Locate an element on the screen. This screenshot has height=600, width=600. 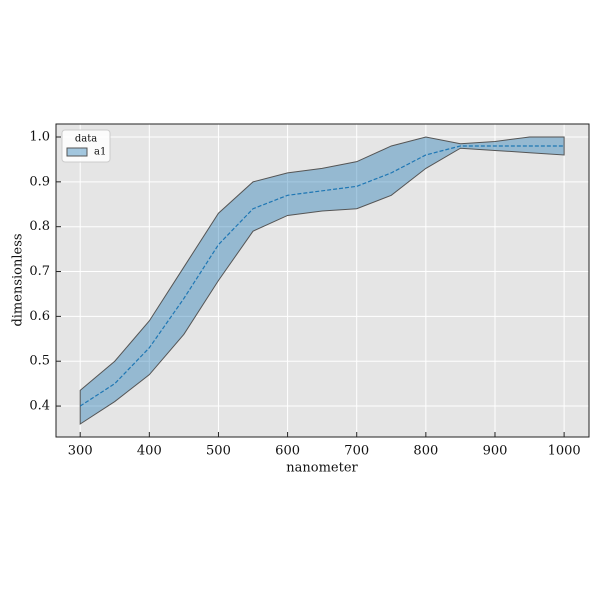
x-tick-label: 300 is located at coordinates (80, 451).